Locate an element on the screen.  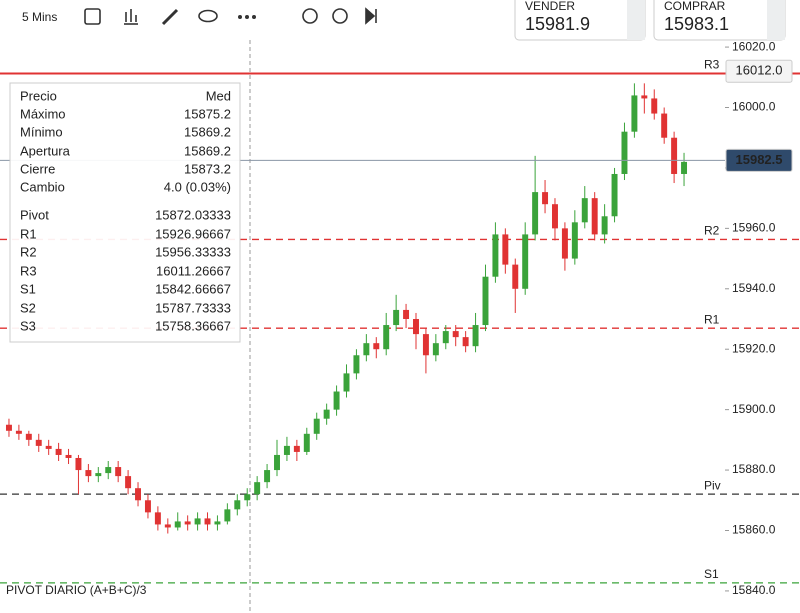
toolbar-icons is located at coordinates (230, 16).